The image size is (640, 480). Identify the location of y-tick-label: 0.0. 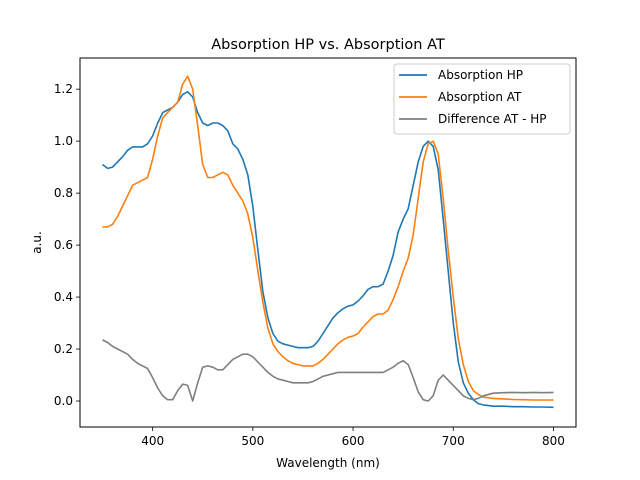
(63, 401).